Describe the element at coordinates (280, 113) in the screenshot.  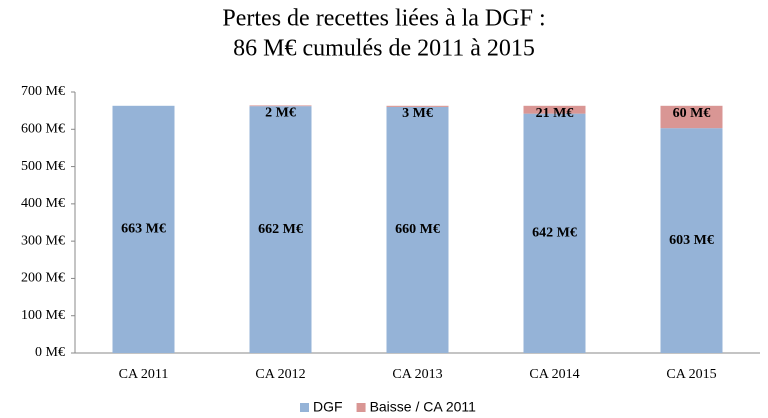
I see `data-label: 2 M€` at that location.